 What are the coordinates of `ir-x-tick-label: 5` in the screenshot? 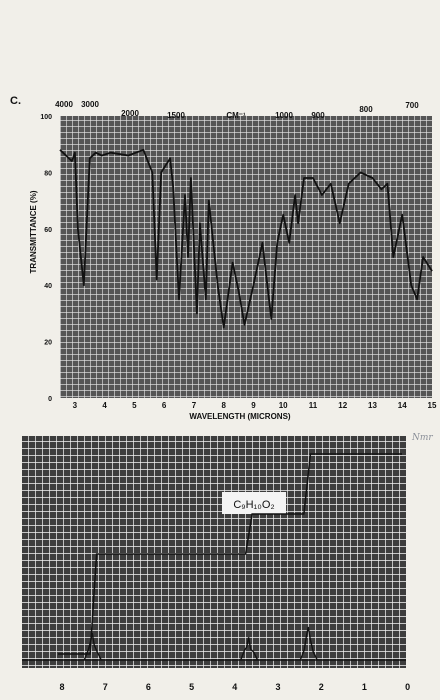 It's located at (134, 405).